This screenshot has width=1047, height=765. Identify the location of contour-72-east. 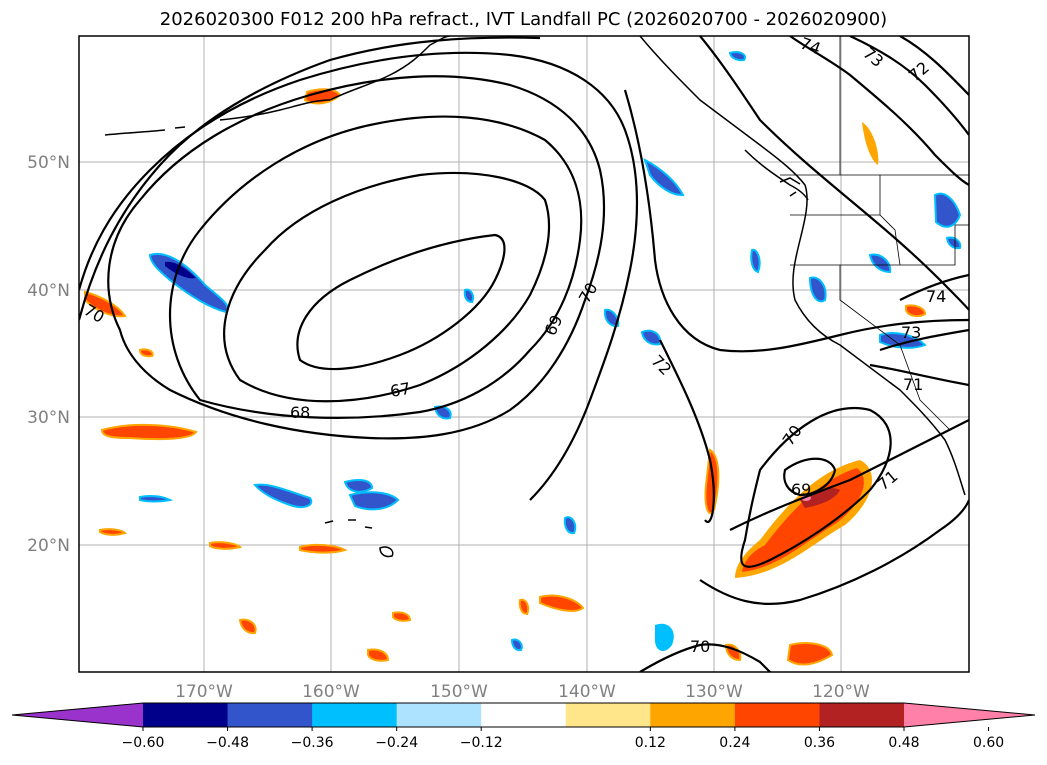
(796, 221).